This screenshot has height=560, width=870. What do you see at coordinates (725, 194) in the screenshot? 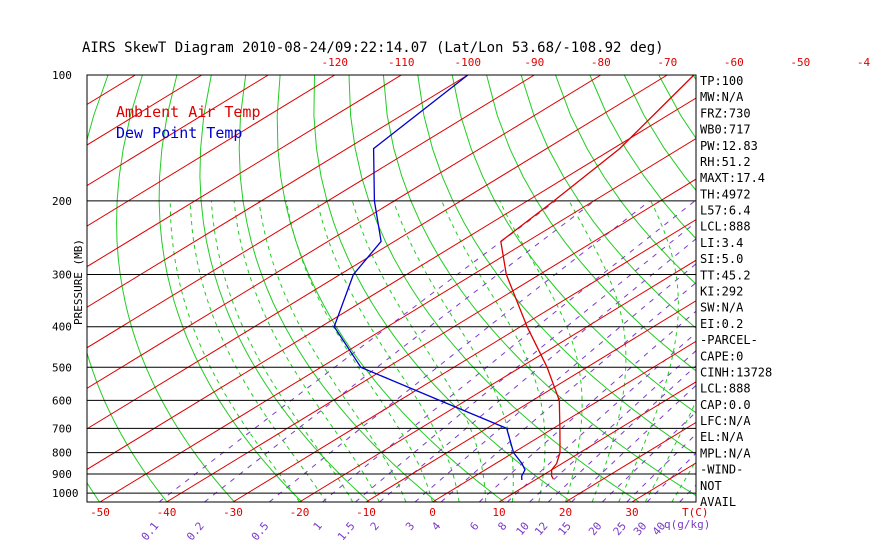
I see `stability-index-label: TH:4972` at bounding box center [725, 194].